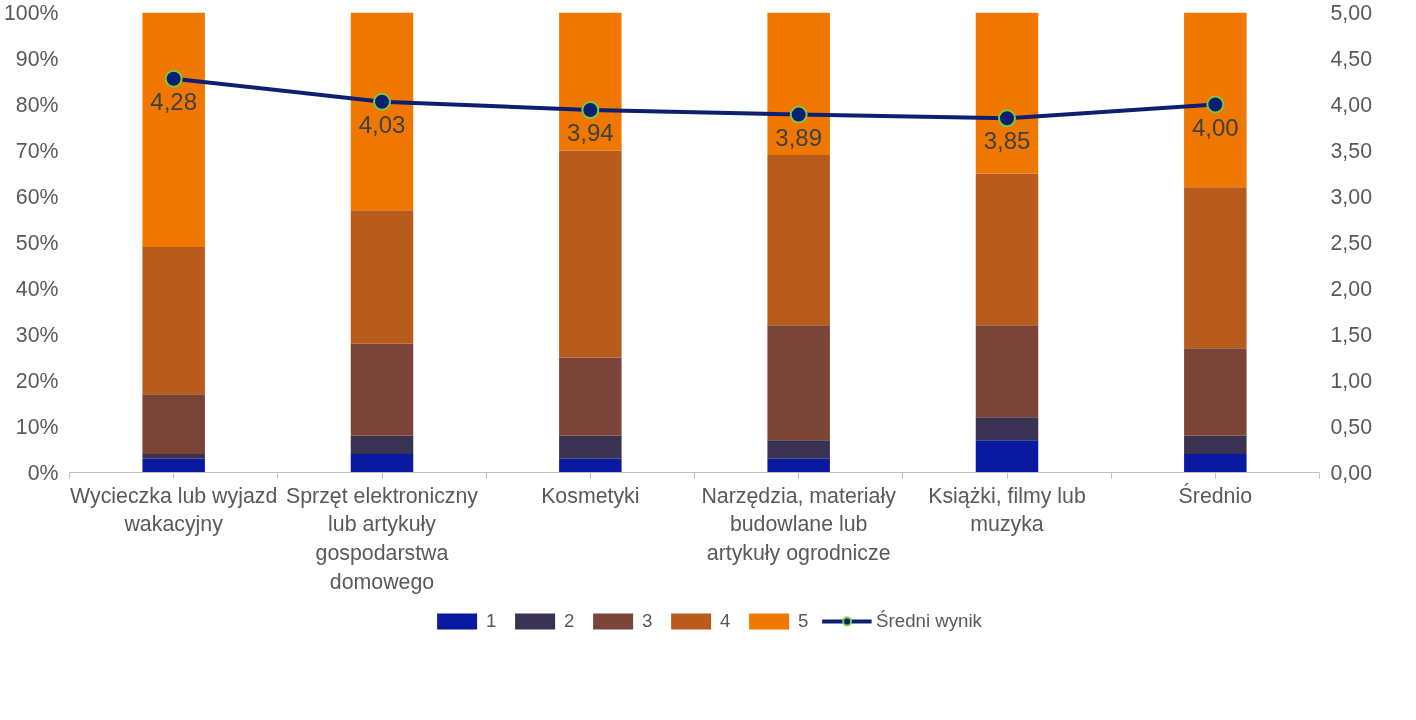 The height and width of the screenshot is (720, 1416). I want to click on data-label: 4,03, so click(382, 124).